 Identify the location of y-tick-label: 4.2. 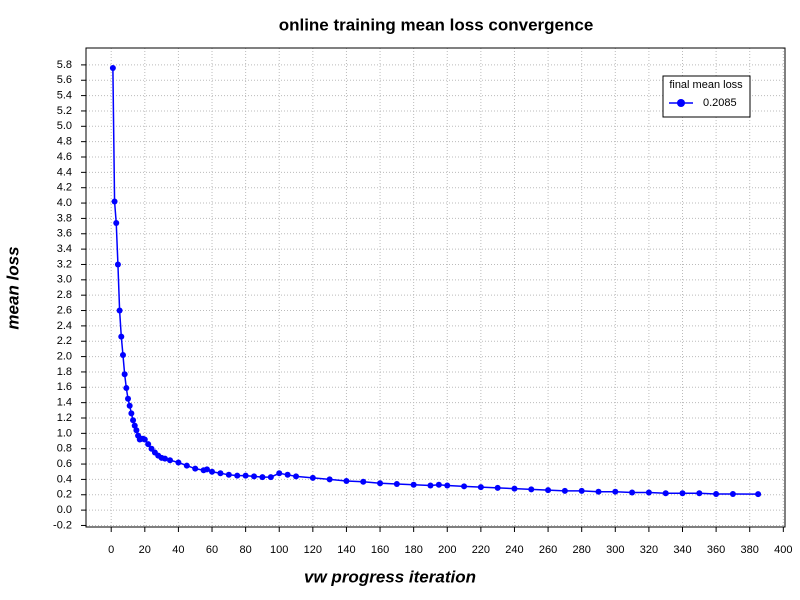
(64, 188).